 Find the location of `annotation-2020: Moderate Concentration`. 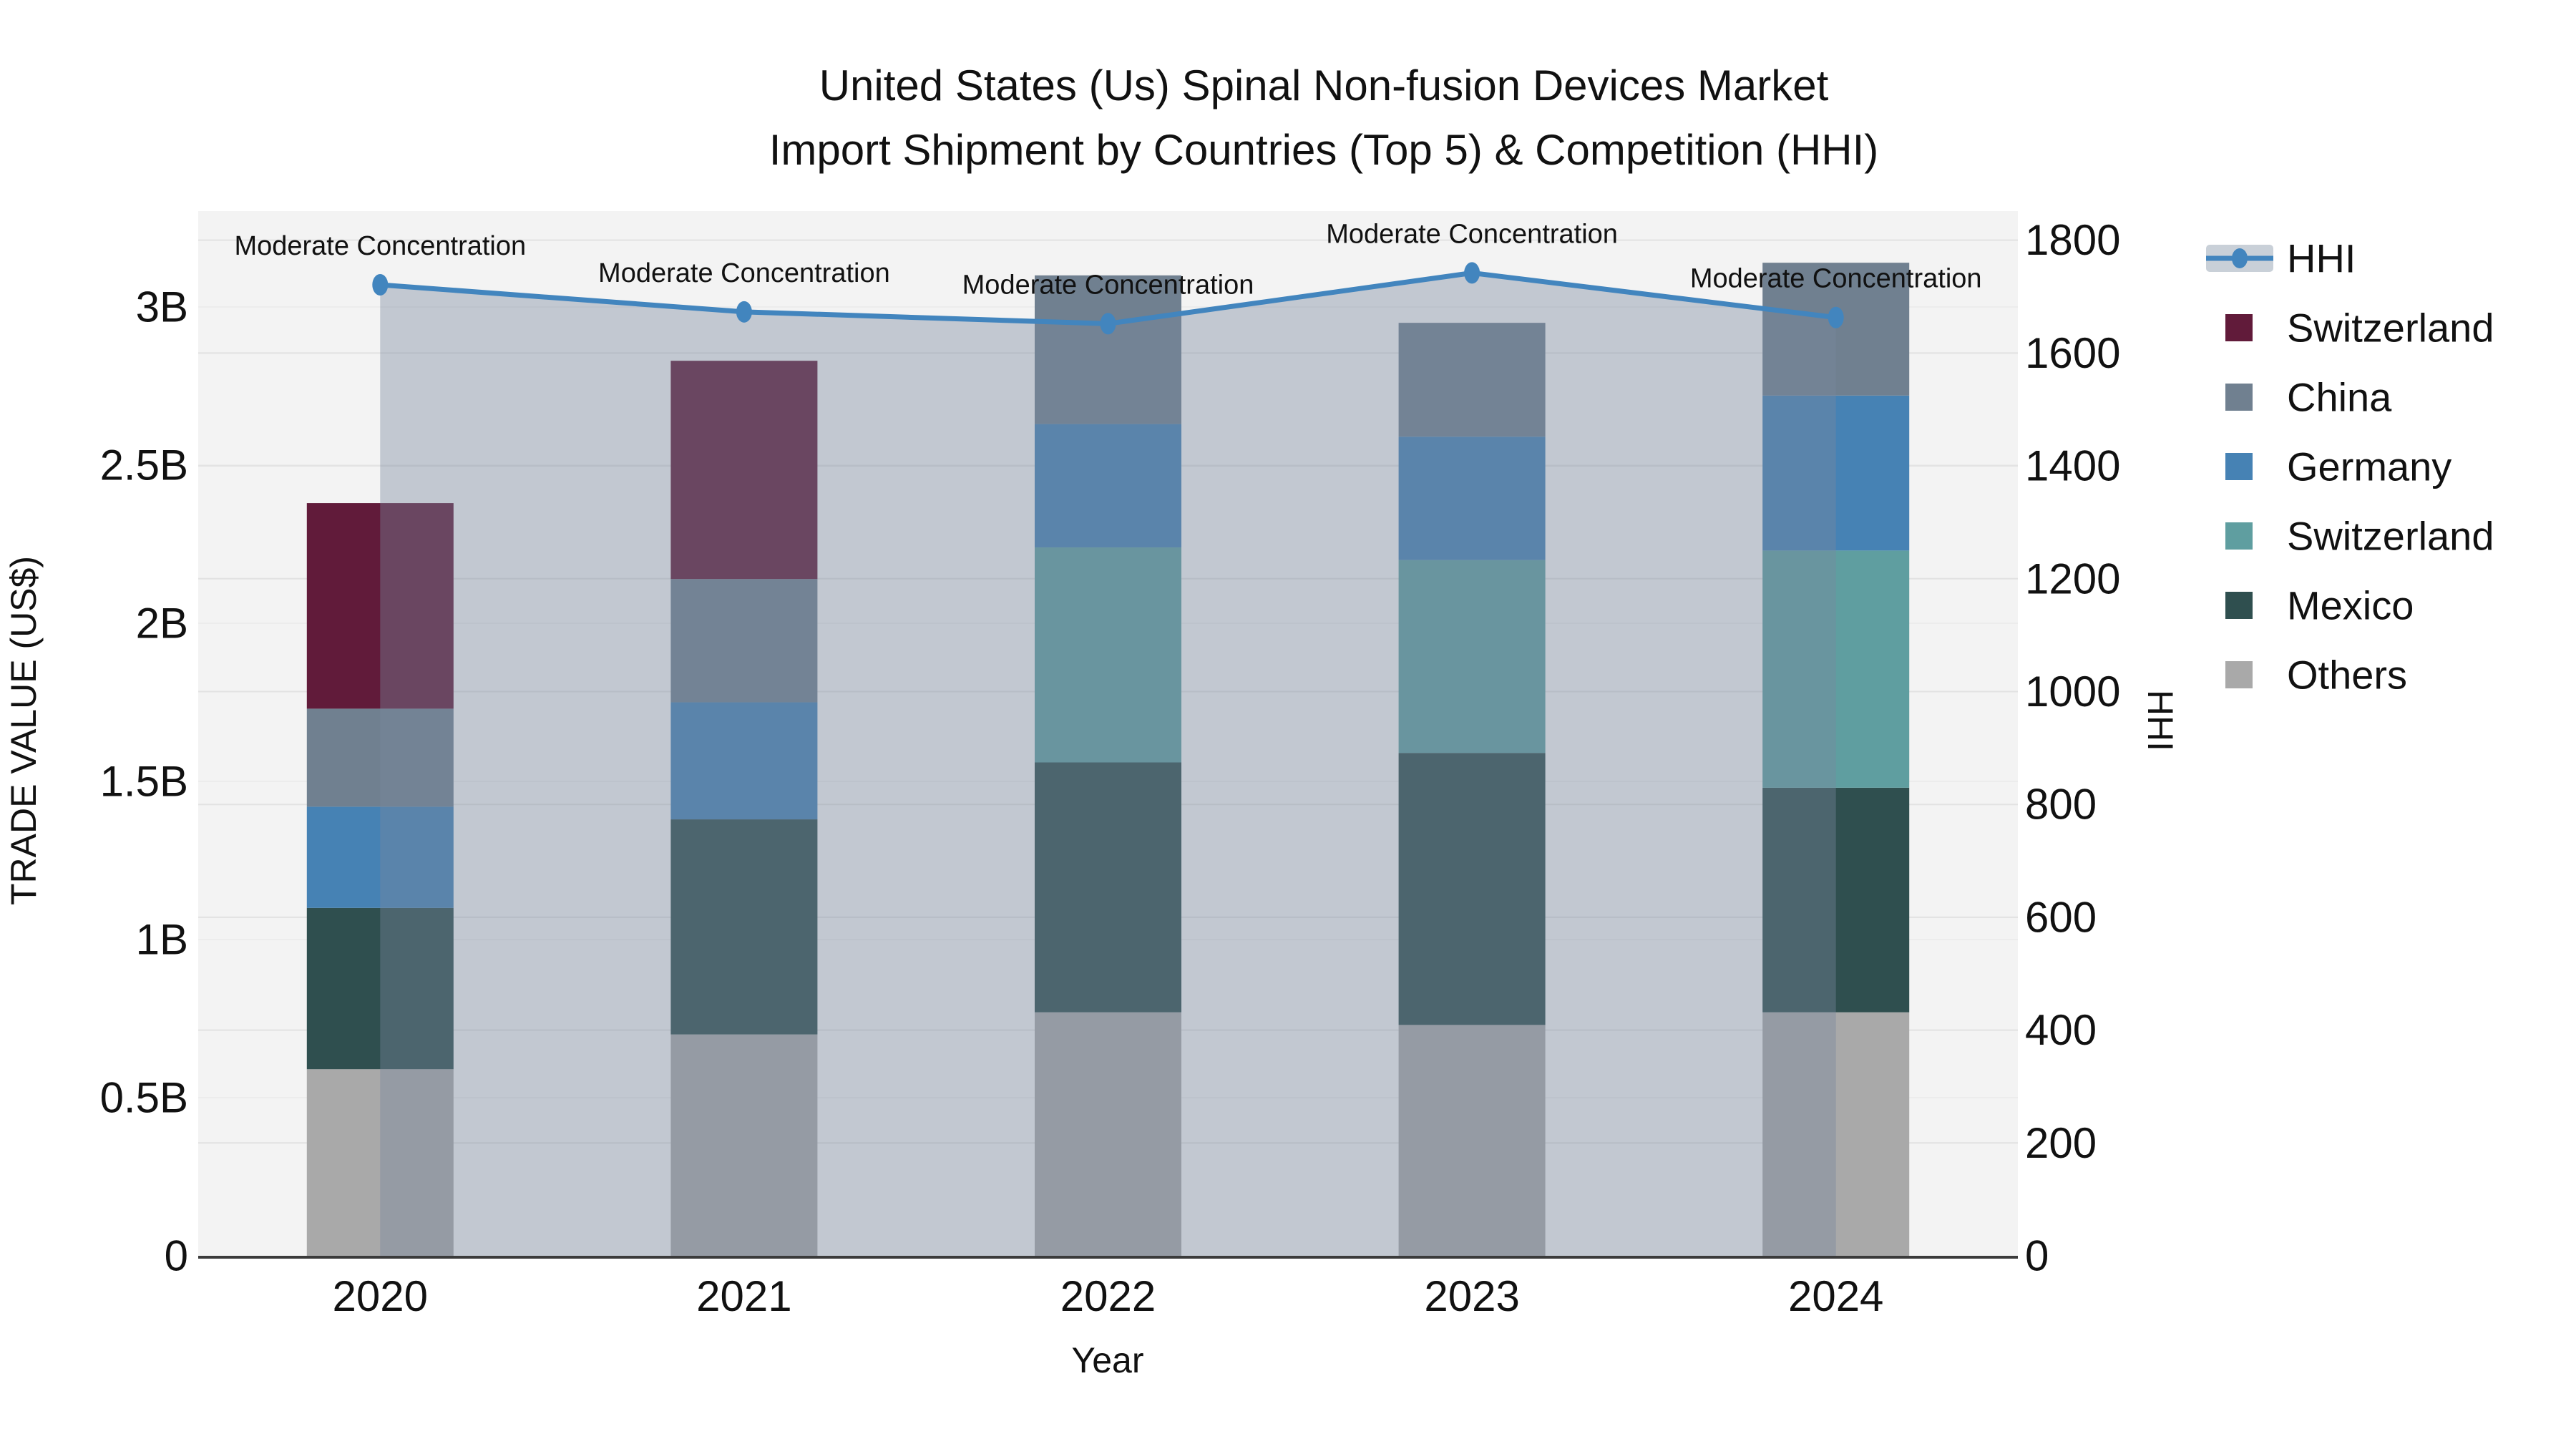

annotation-2020: Moderate Concentration is located at coordinates (380, 246).